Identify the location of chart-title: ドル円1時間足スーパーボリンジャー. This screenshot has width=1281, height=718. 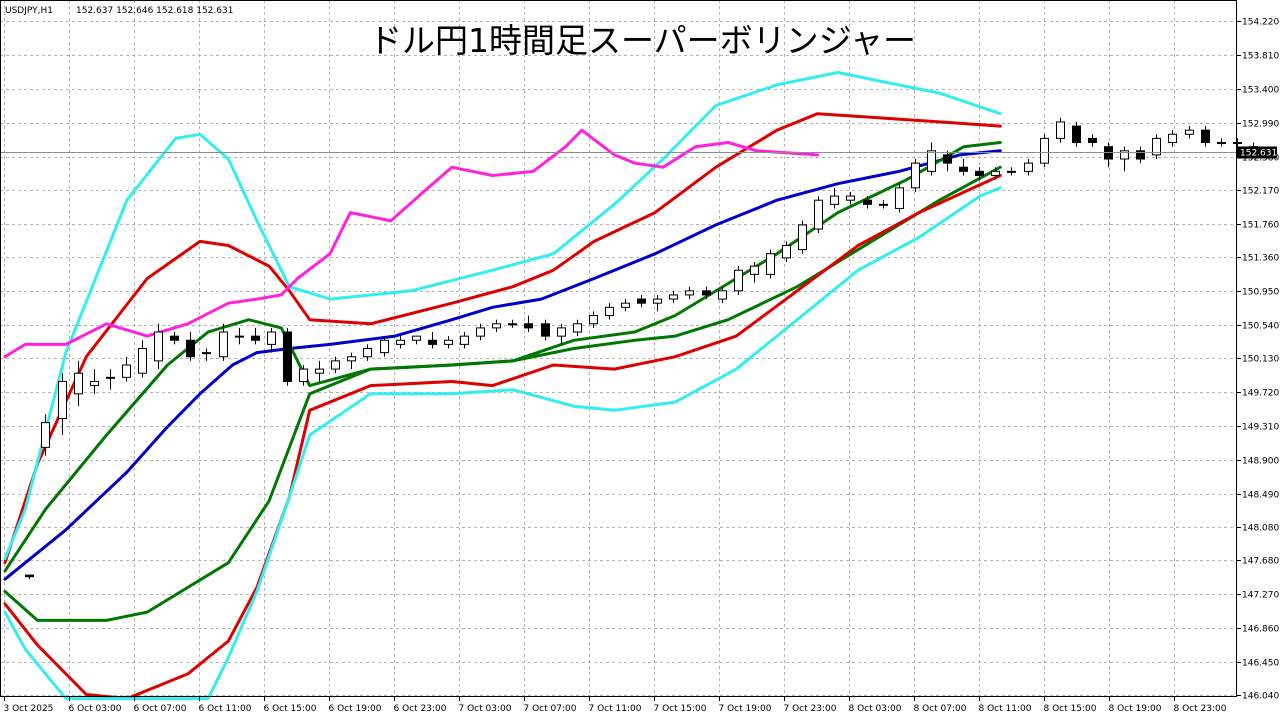
(642, 40).